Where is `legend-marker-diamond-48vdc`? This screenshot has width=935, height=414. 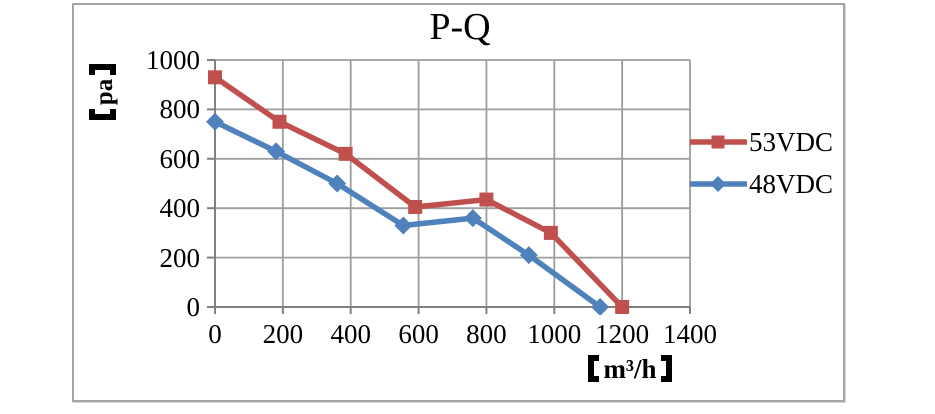 legend-marker-diamond-48vdc is located at coordinates (718, 184).